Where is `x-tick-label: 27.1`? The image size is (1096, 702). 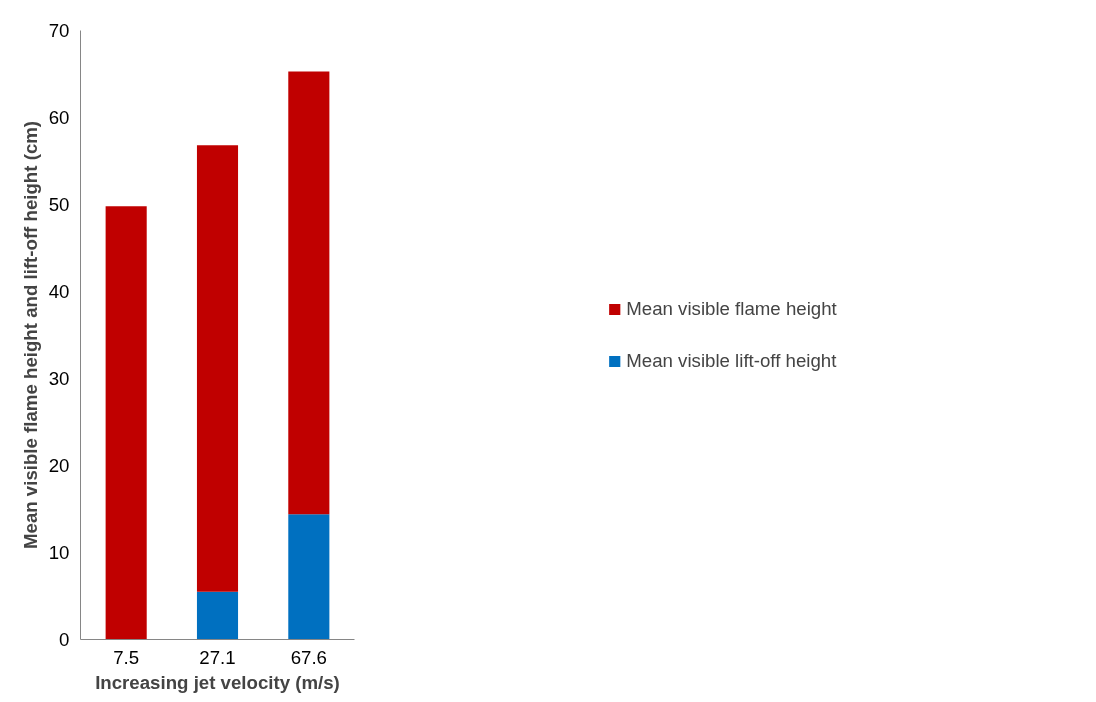 x-tick-label: 27.1 is located at coordinates (217, 657).